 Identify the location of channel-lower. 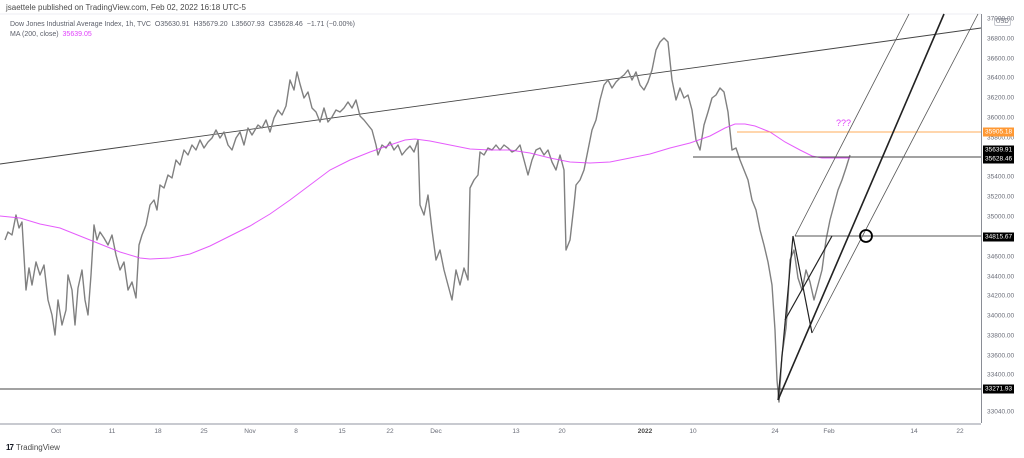
(895, 173).